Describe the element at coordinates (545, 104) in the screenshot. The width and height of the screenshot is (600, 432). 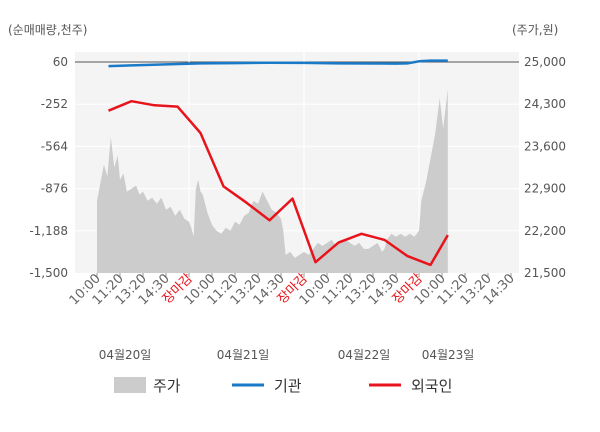
I see `right-tick-label: 24,300` at that location.